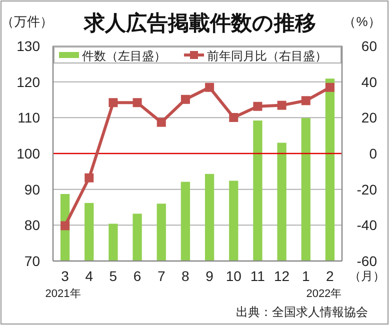  What do you see at coordinates (28, 154) in the screenshot?
I see `y-tick-label: 100` at bounding box center [28, 154].